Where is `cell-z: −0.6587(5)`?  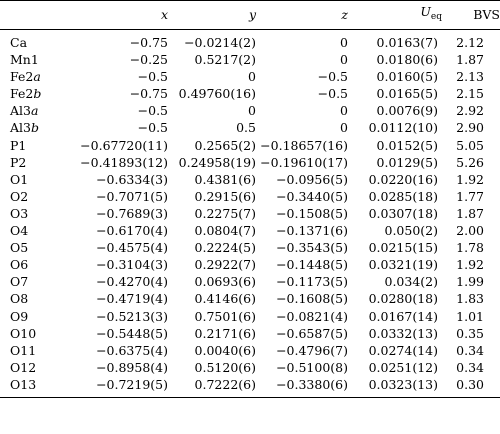 cell-z: −0.6587(5) is located at coordinates (312, 333).